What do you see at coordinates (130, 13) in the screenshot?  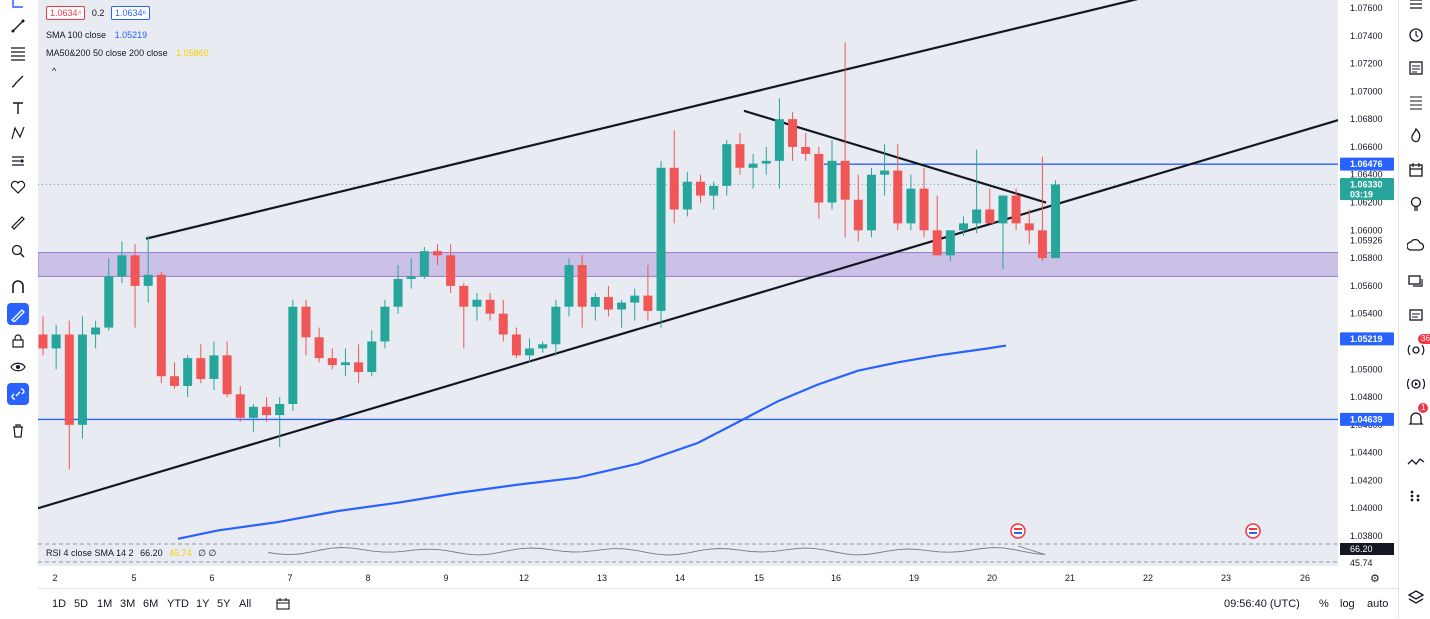 I see `ask-price-box: 1.0634⁶` at bounding box center [130, 13].